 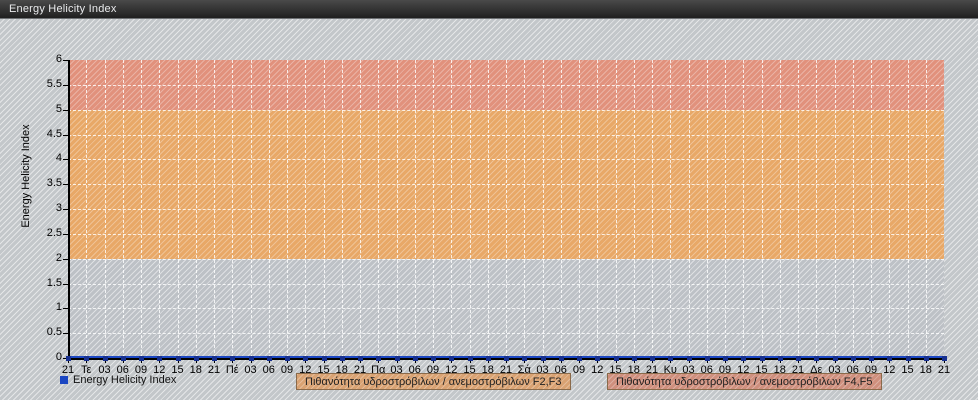 What do you see at coordinates (506, 85) in the screenshot?
I see `band-f4-f5` at bounding box center [506, 85].